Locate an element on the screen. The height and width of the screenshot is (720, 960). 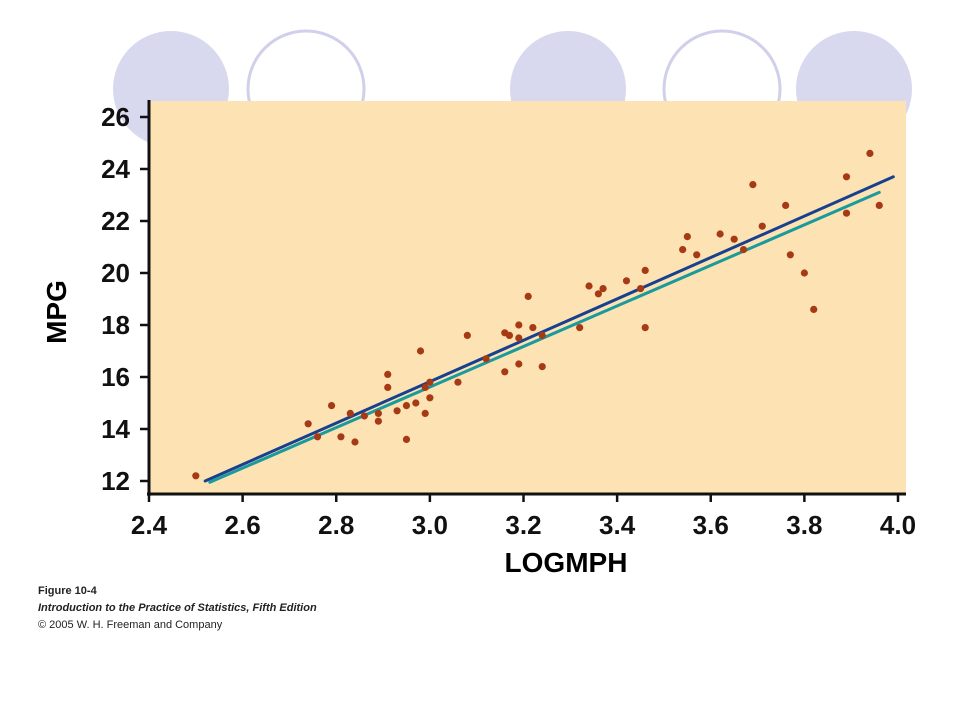
x-tick-label: 2.4 is located at coordinates (149, 525).